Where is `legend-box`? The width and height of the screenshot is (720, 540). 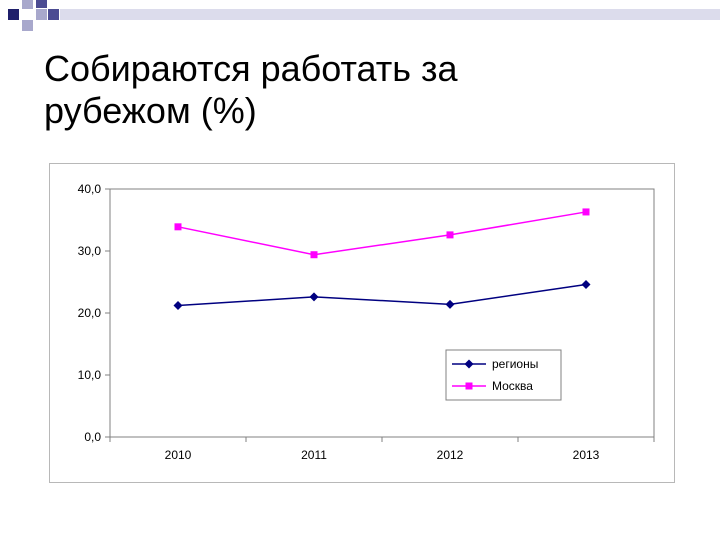
legend-box is located at coordinates (503, 375).